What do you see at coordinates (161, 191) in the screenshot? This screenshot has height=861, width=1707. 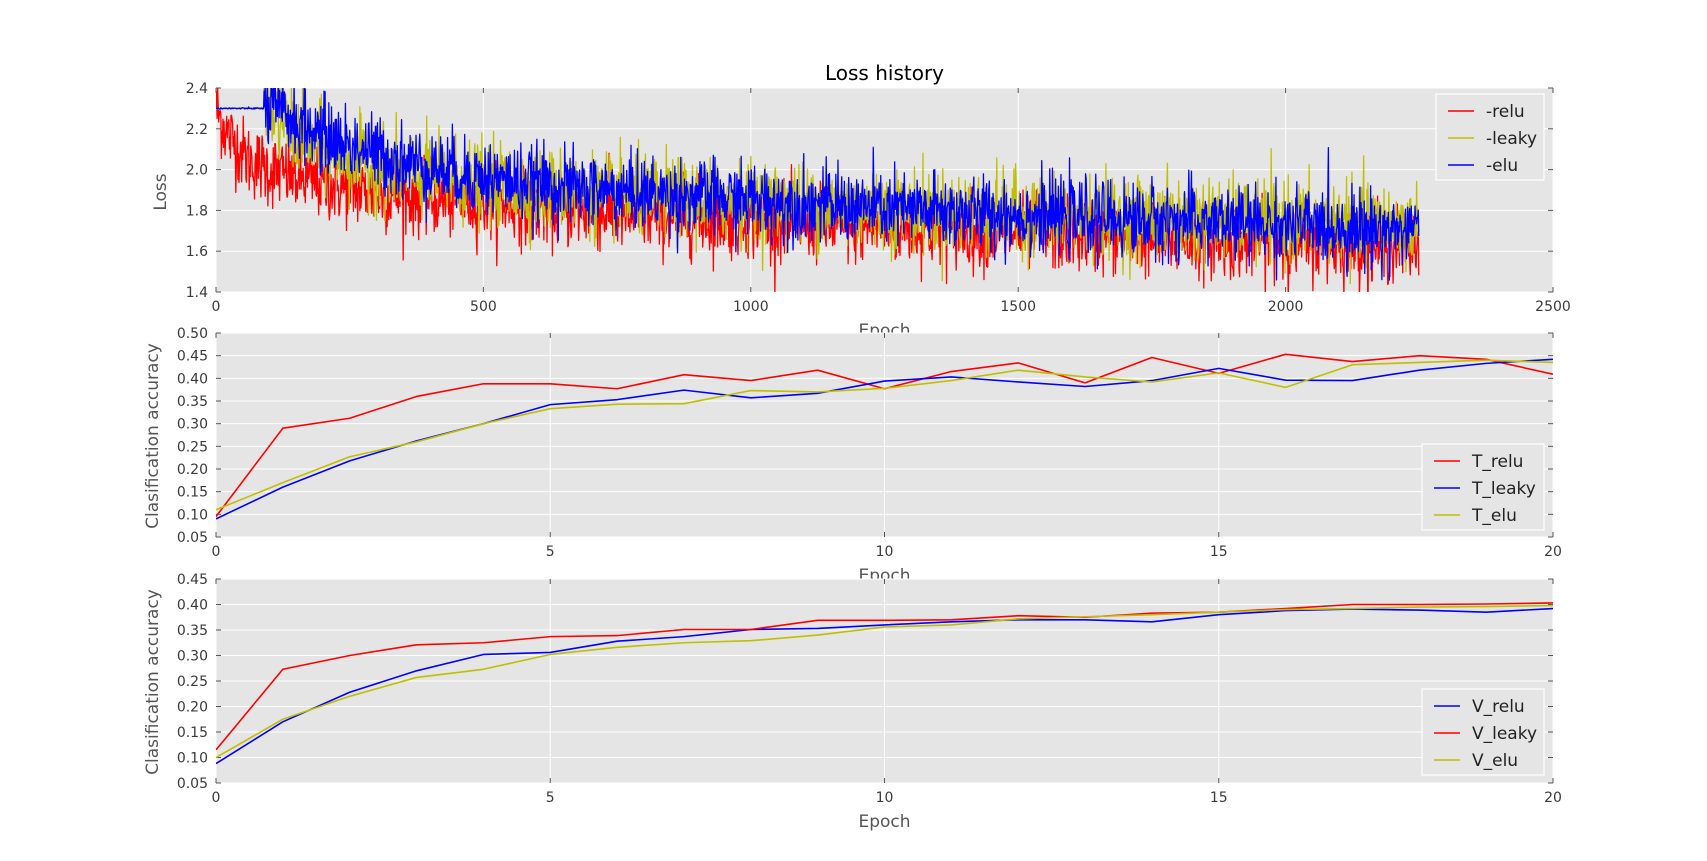 I see `y-axis-label: Loss` at bounding box center [161, 191].